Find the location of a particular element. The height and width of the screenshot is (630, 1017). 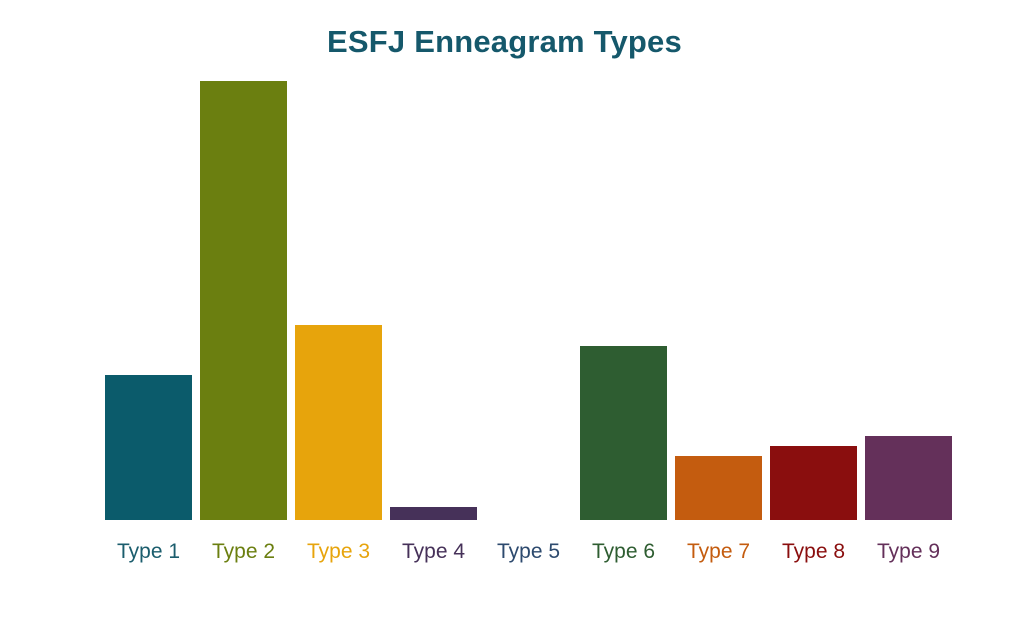

x-axis-label: Type 2 is located at coordinates (243, 551).